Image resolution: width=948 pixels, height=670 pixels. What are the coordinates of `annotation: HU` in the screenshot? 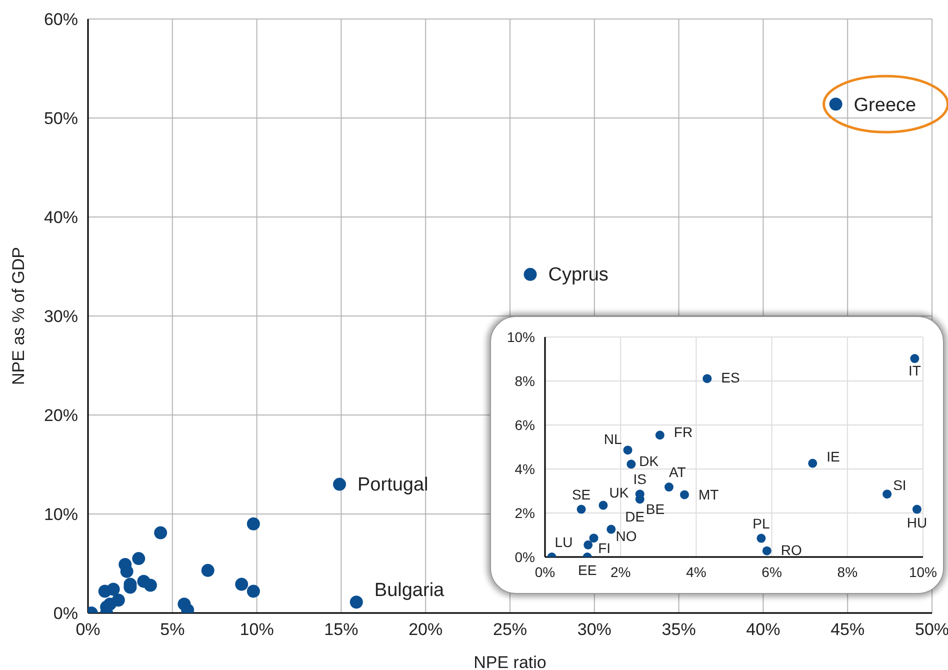 It's located at (917, 522).